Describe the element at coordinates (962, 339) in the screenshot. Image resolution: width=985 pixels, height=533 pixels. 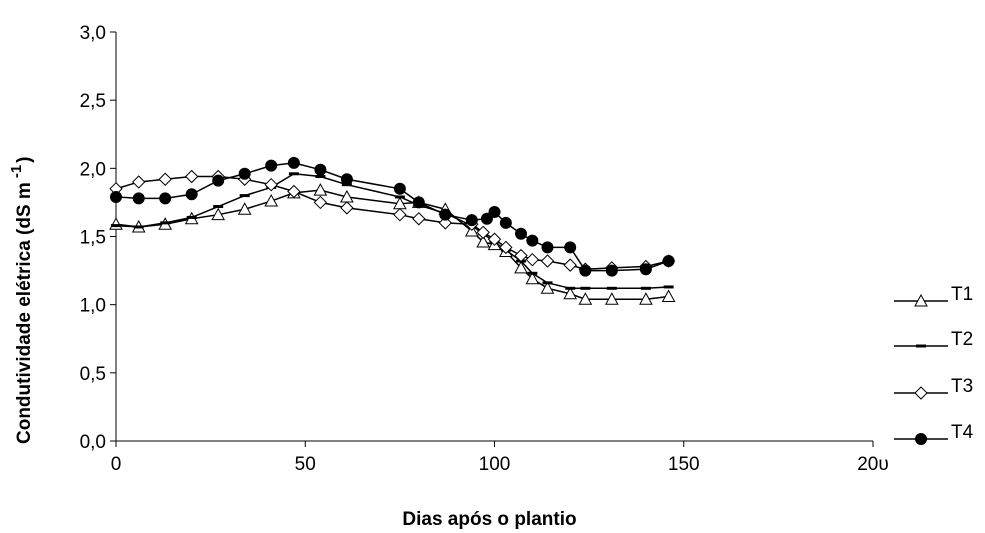
I see `legend-label: T2` at that location.